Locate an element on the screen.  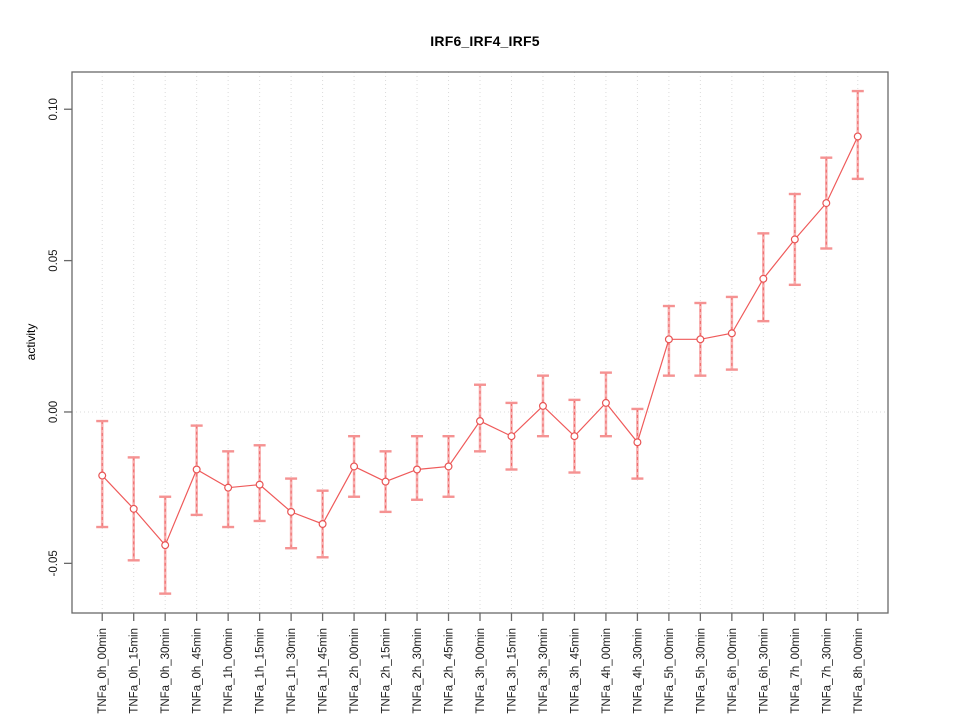
x-tick-label: TNFa_4h_30min is located at coordinates (638, 671).